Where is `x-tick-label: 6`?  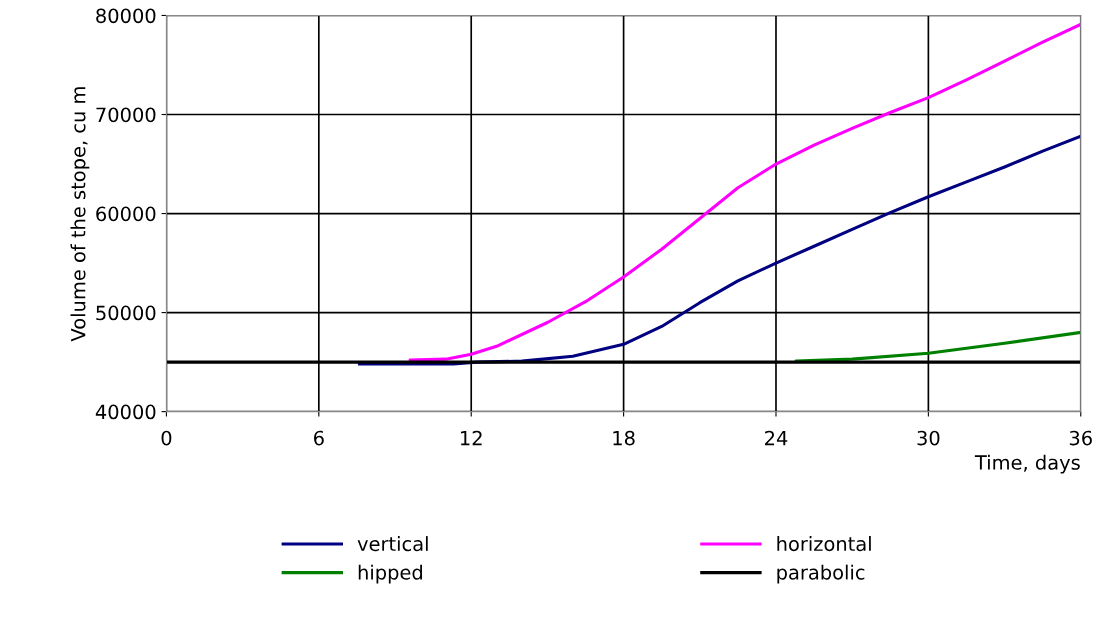 x-tick-label: 6 is located at coordinates (319, 438).